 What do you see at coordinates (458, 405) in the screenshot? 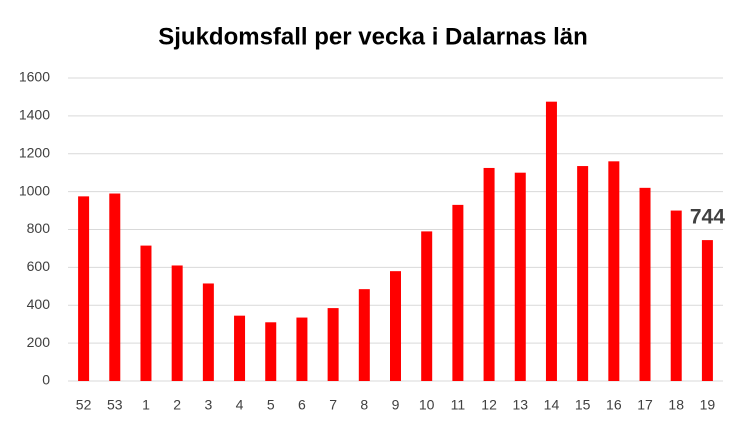
I see `x-tick-label: 11` at bounding box center [458, 405].